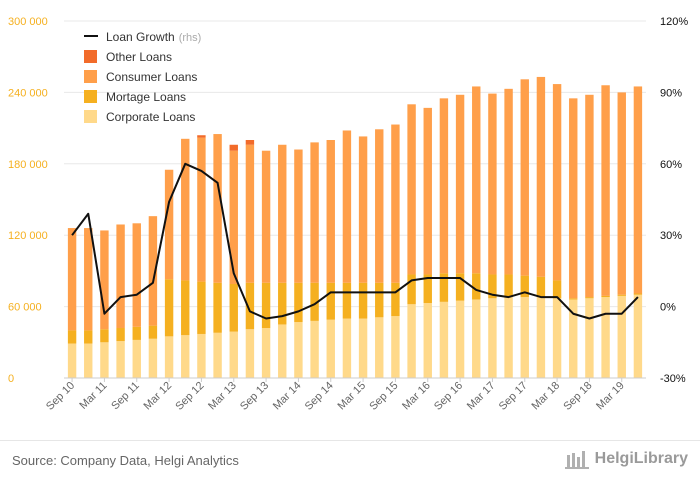 The image size is (700, 484). I want to click on legend-label: Loan Growth, so click(140, 37).